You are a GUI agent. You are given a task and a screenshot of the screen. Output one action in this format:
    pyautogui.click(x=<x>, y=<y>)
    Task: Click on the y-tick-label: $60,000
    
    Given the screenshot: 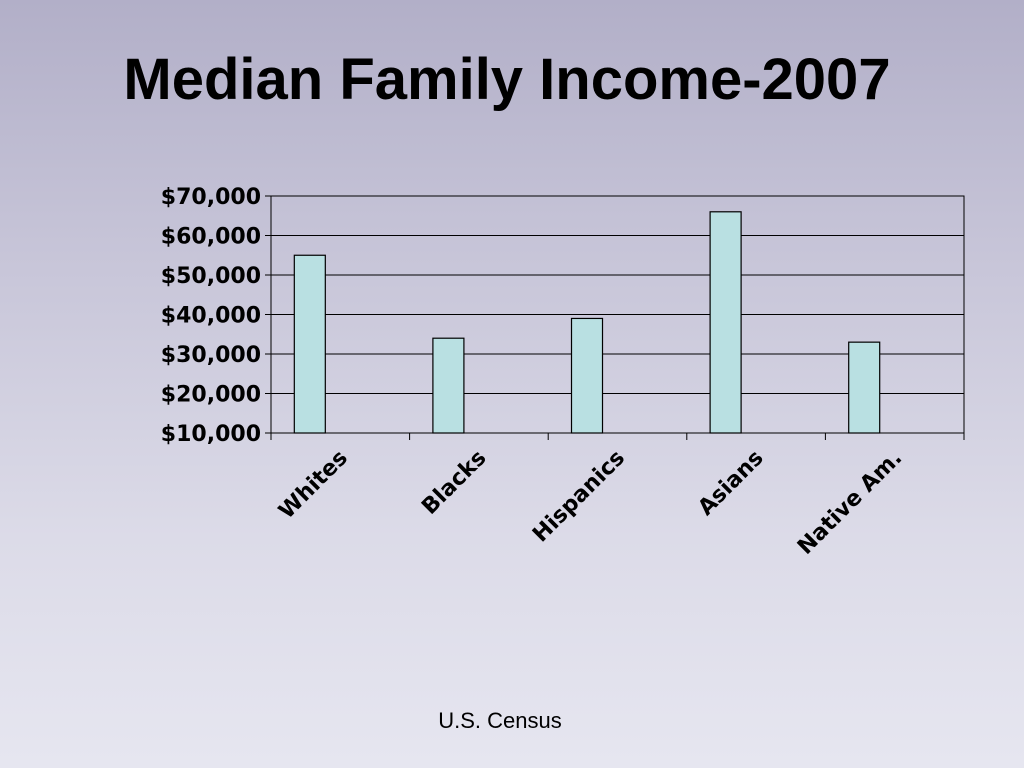 What is the action you would take?
    pyautogui.click(x=211, y=237)
    